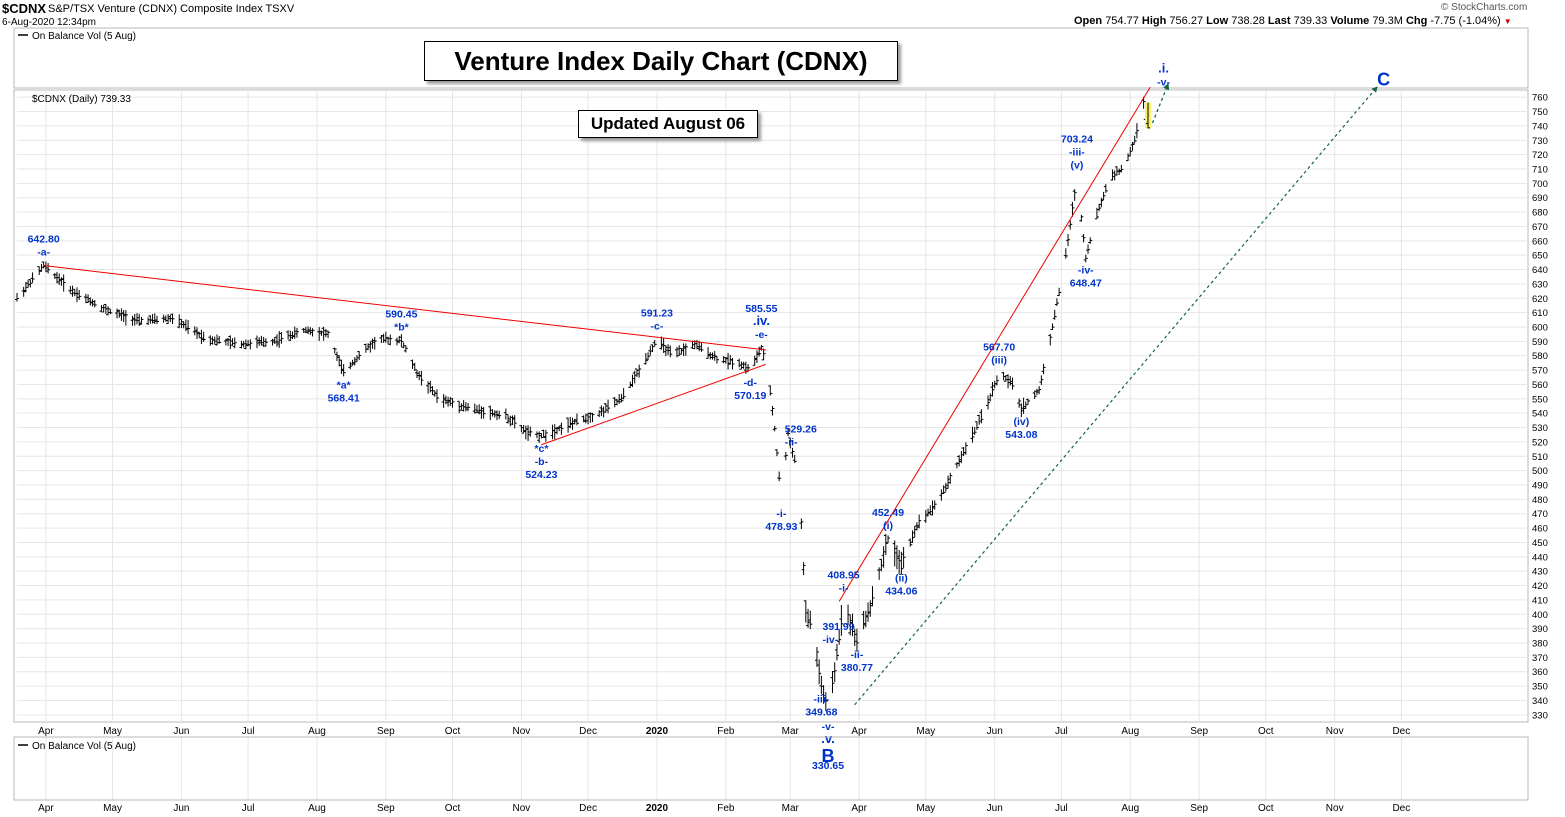  I want to click on x-tick-label-bottom: 2020, so click(657, 808).